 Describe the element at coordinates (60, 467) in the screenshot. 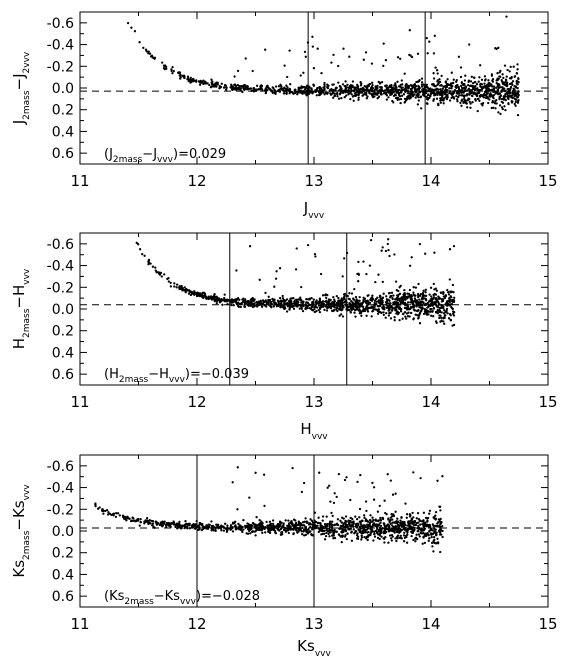

I see `y-tick-label: -0.6` at that location.